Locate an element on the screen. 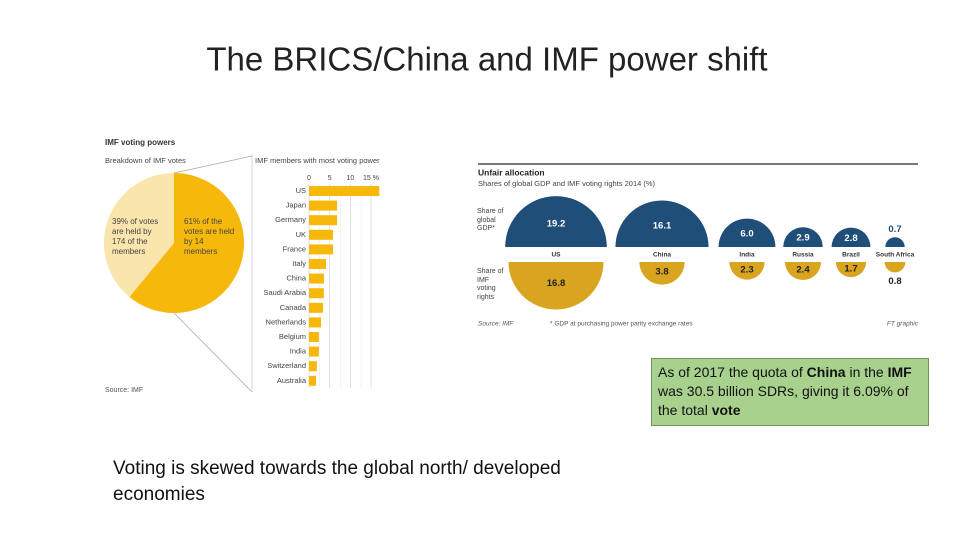 This screenshot has height=540, width=960. y-tick-label: Australia is located at coordinates (292, 380).